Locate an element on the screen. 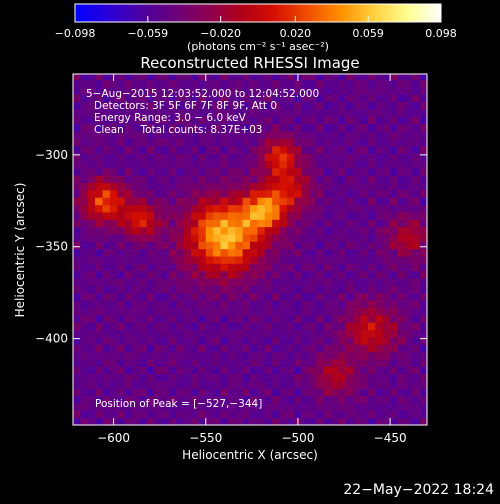 The width and height of the screenshot is (500, 504). colorbar-ticks: −0.098 −0.059 −0.020 0.020 0.059 0.098 is located at coordinates (256, 28).